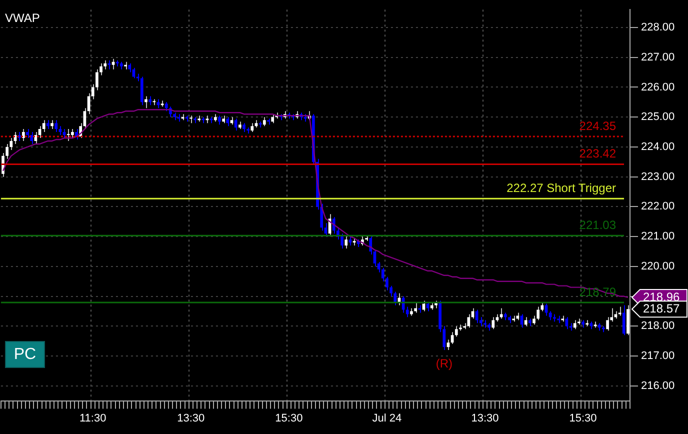 This screenshot has height=434, width=688. What do you see at coordinates (658, 117) in the screenshot?
I see `y-tick-label: 225.00` at bounding box center [658, 117].